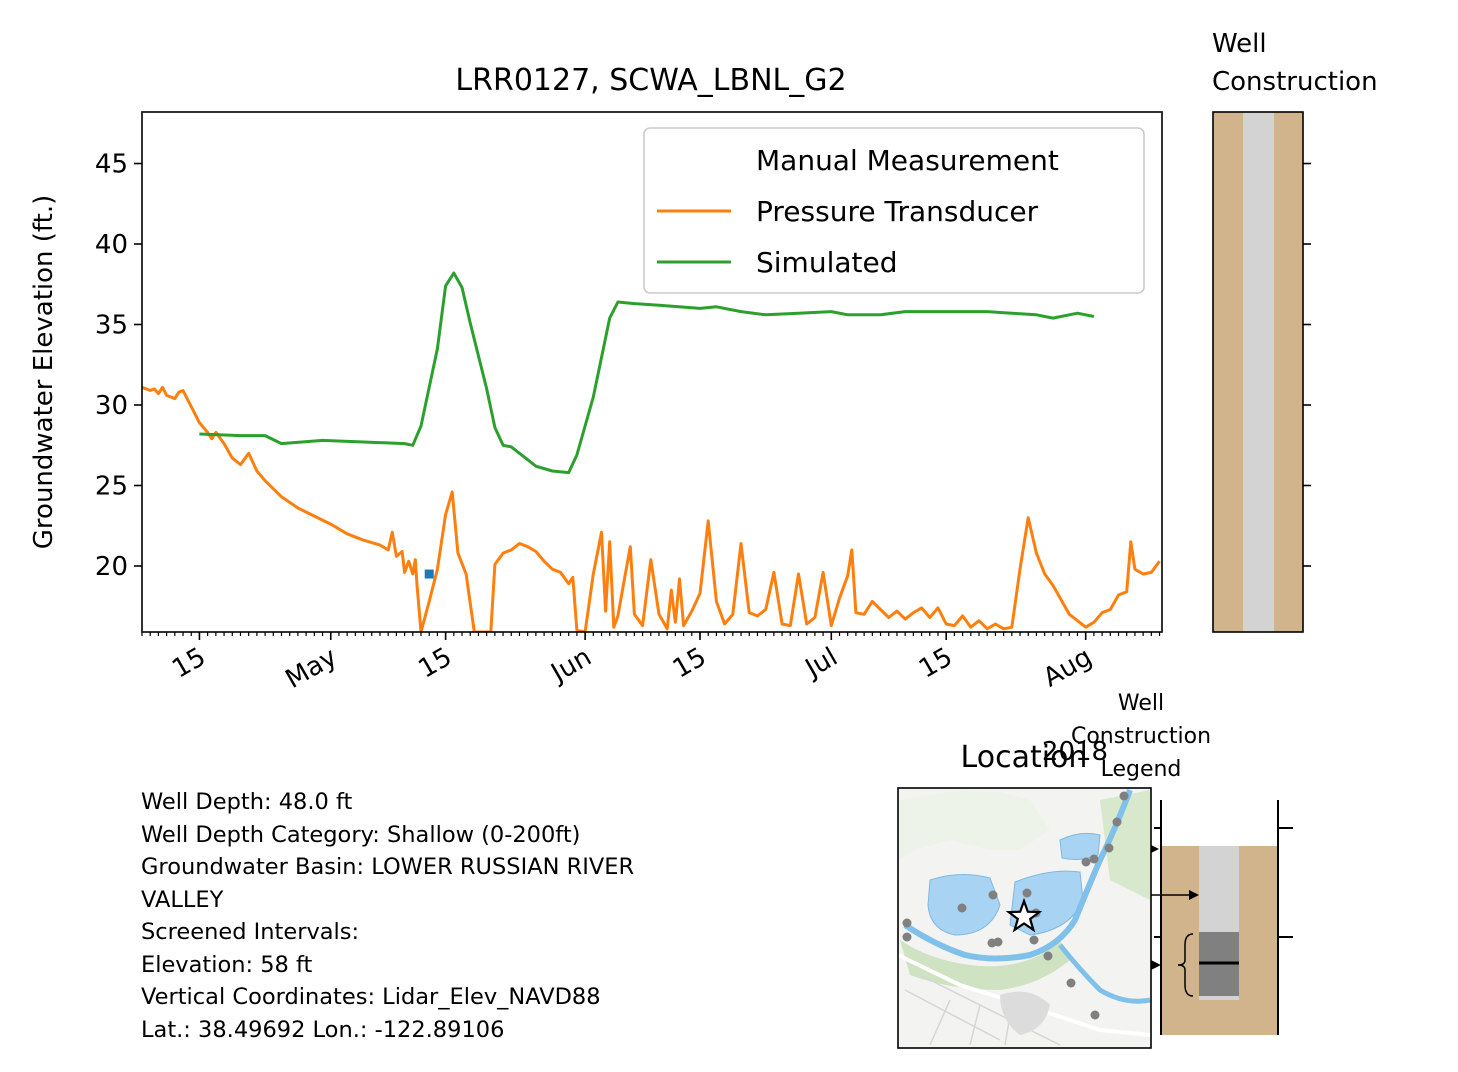  I want to click on map-river, so click(1018, 875).